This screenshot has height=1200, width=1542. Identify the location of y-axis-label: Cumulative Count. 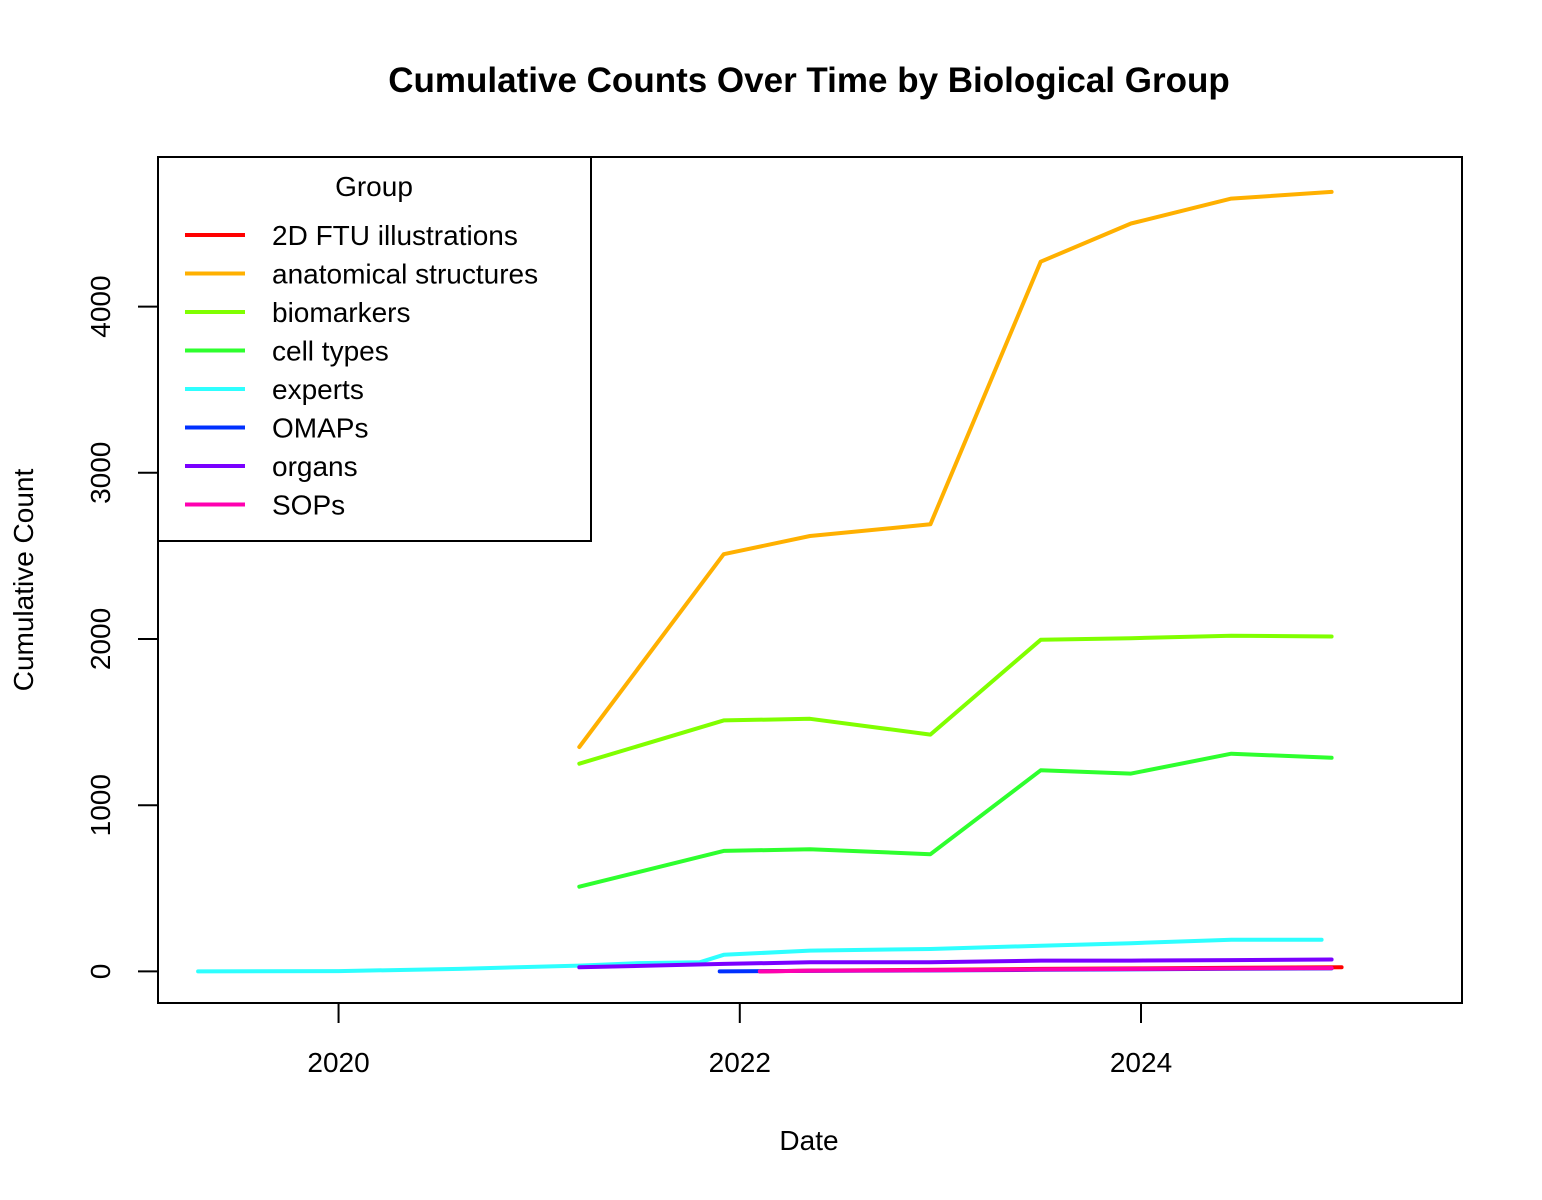
(23, 580).